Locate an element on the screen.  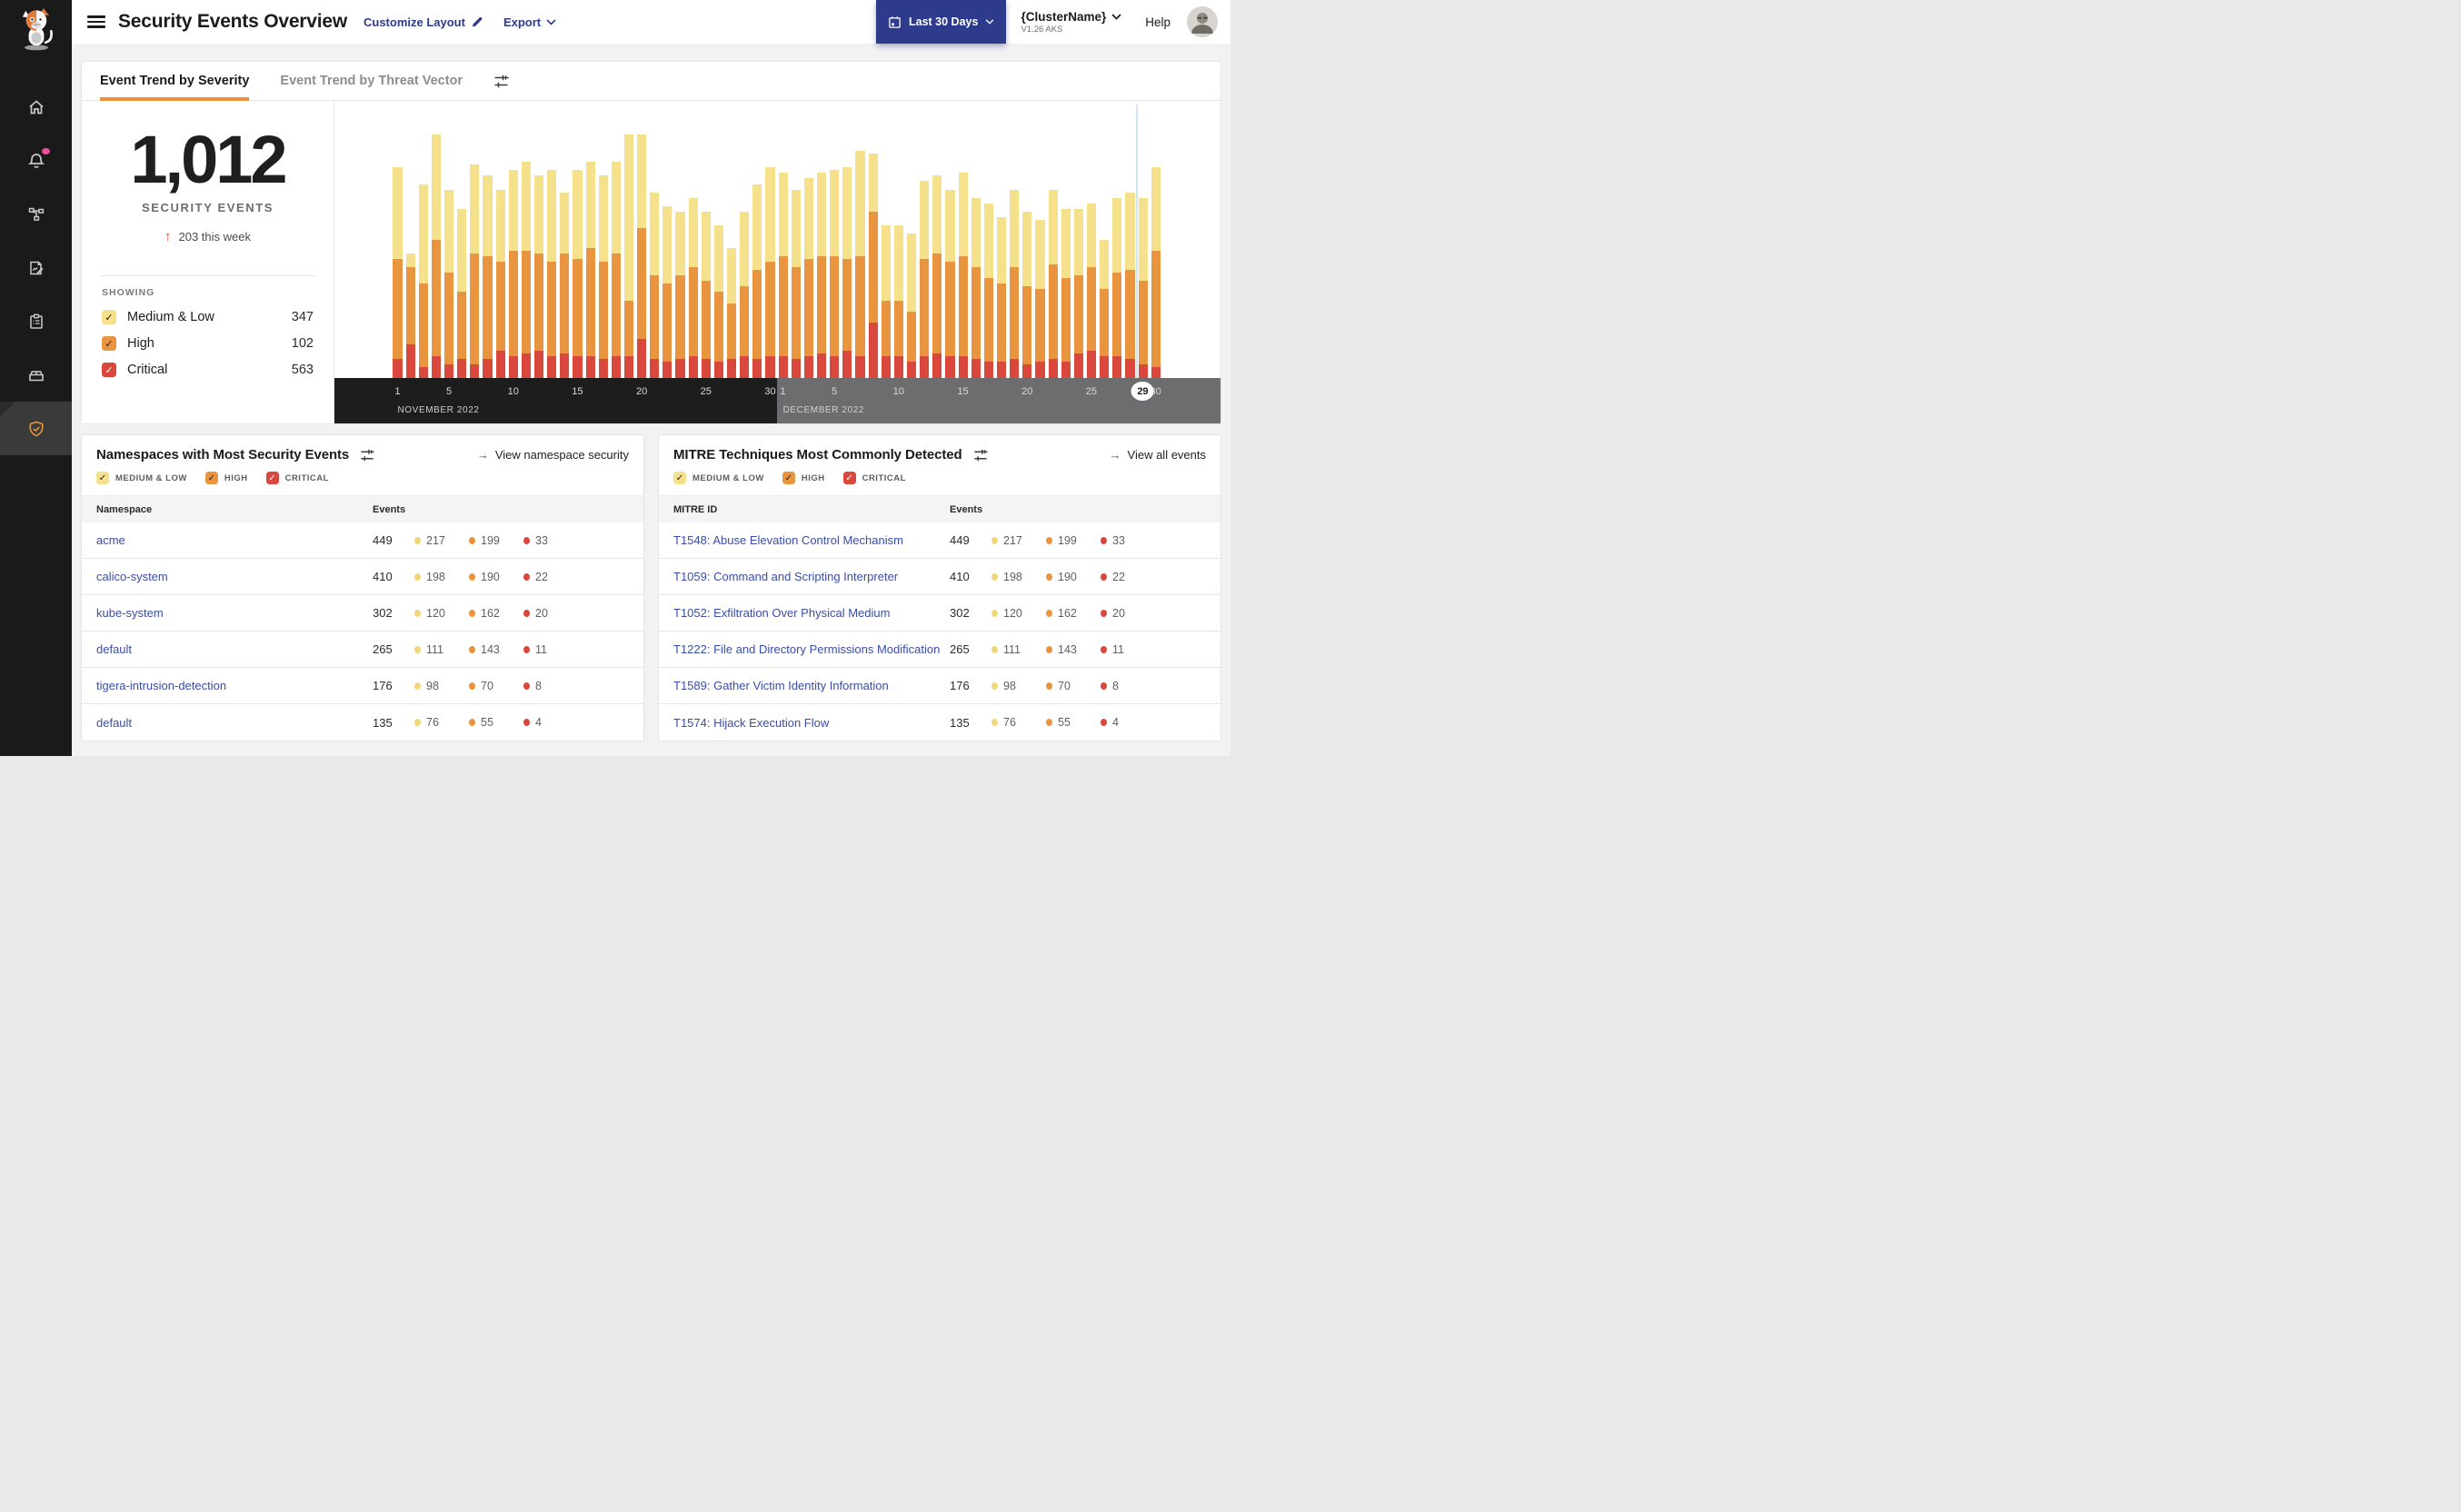
hamburger-menu-button is located at coordinates (96, 21).